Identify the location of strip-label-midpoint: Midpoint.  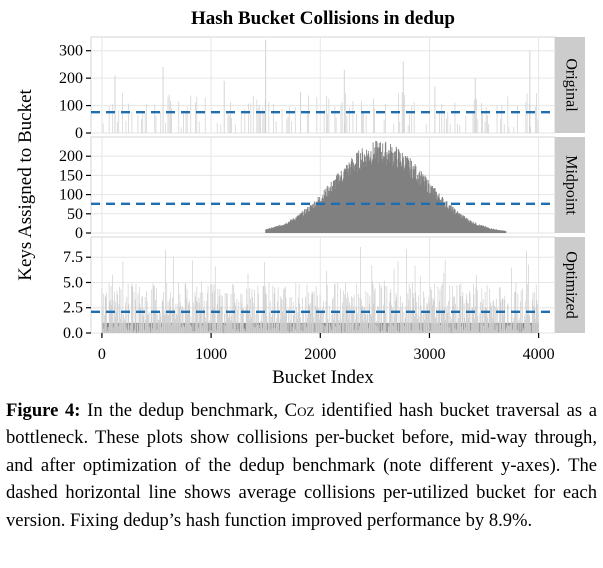
(570, 185).